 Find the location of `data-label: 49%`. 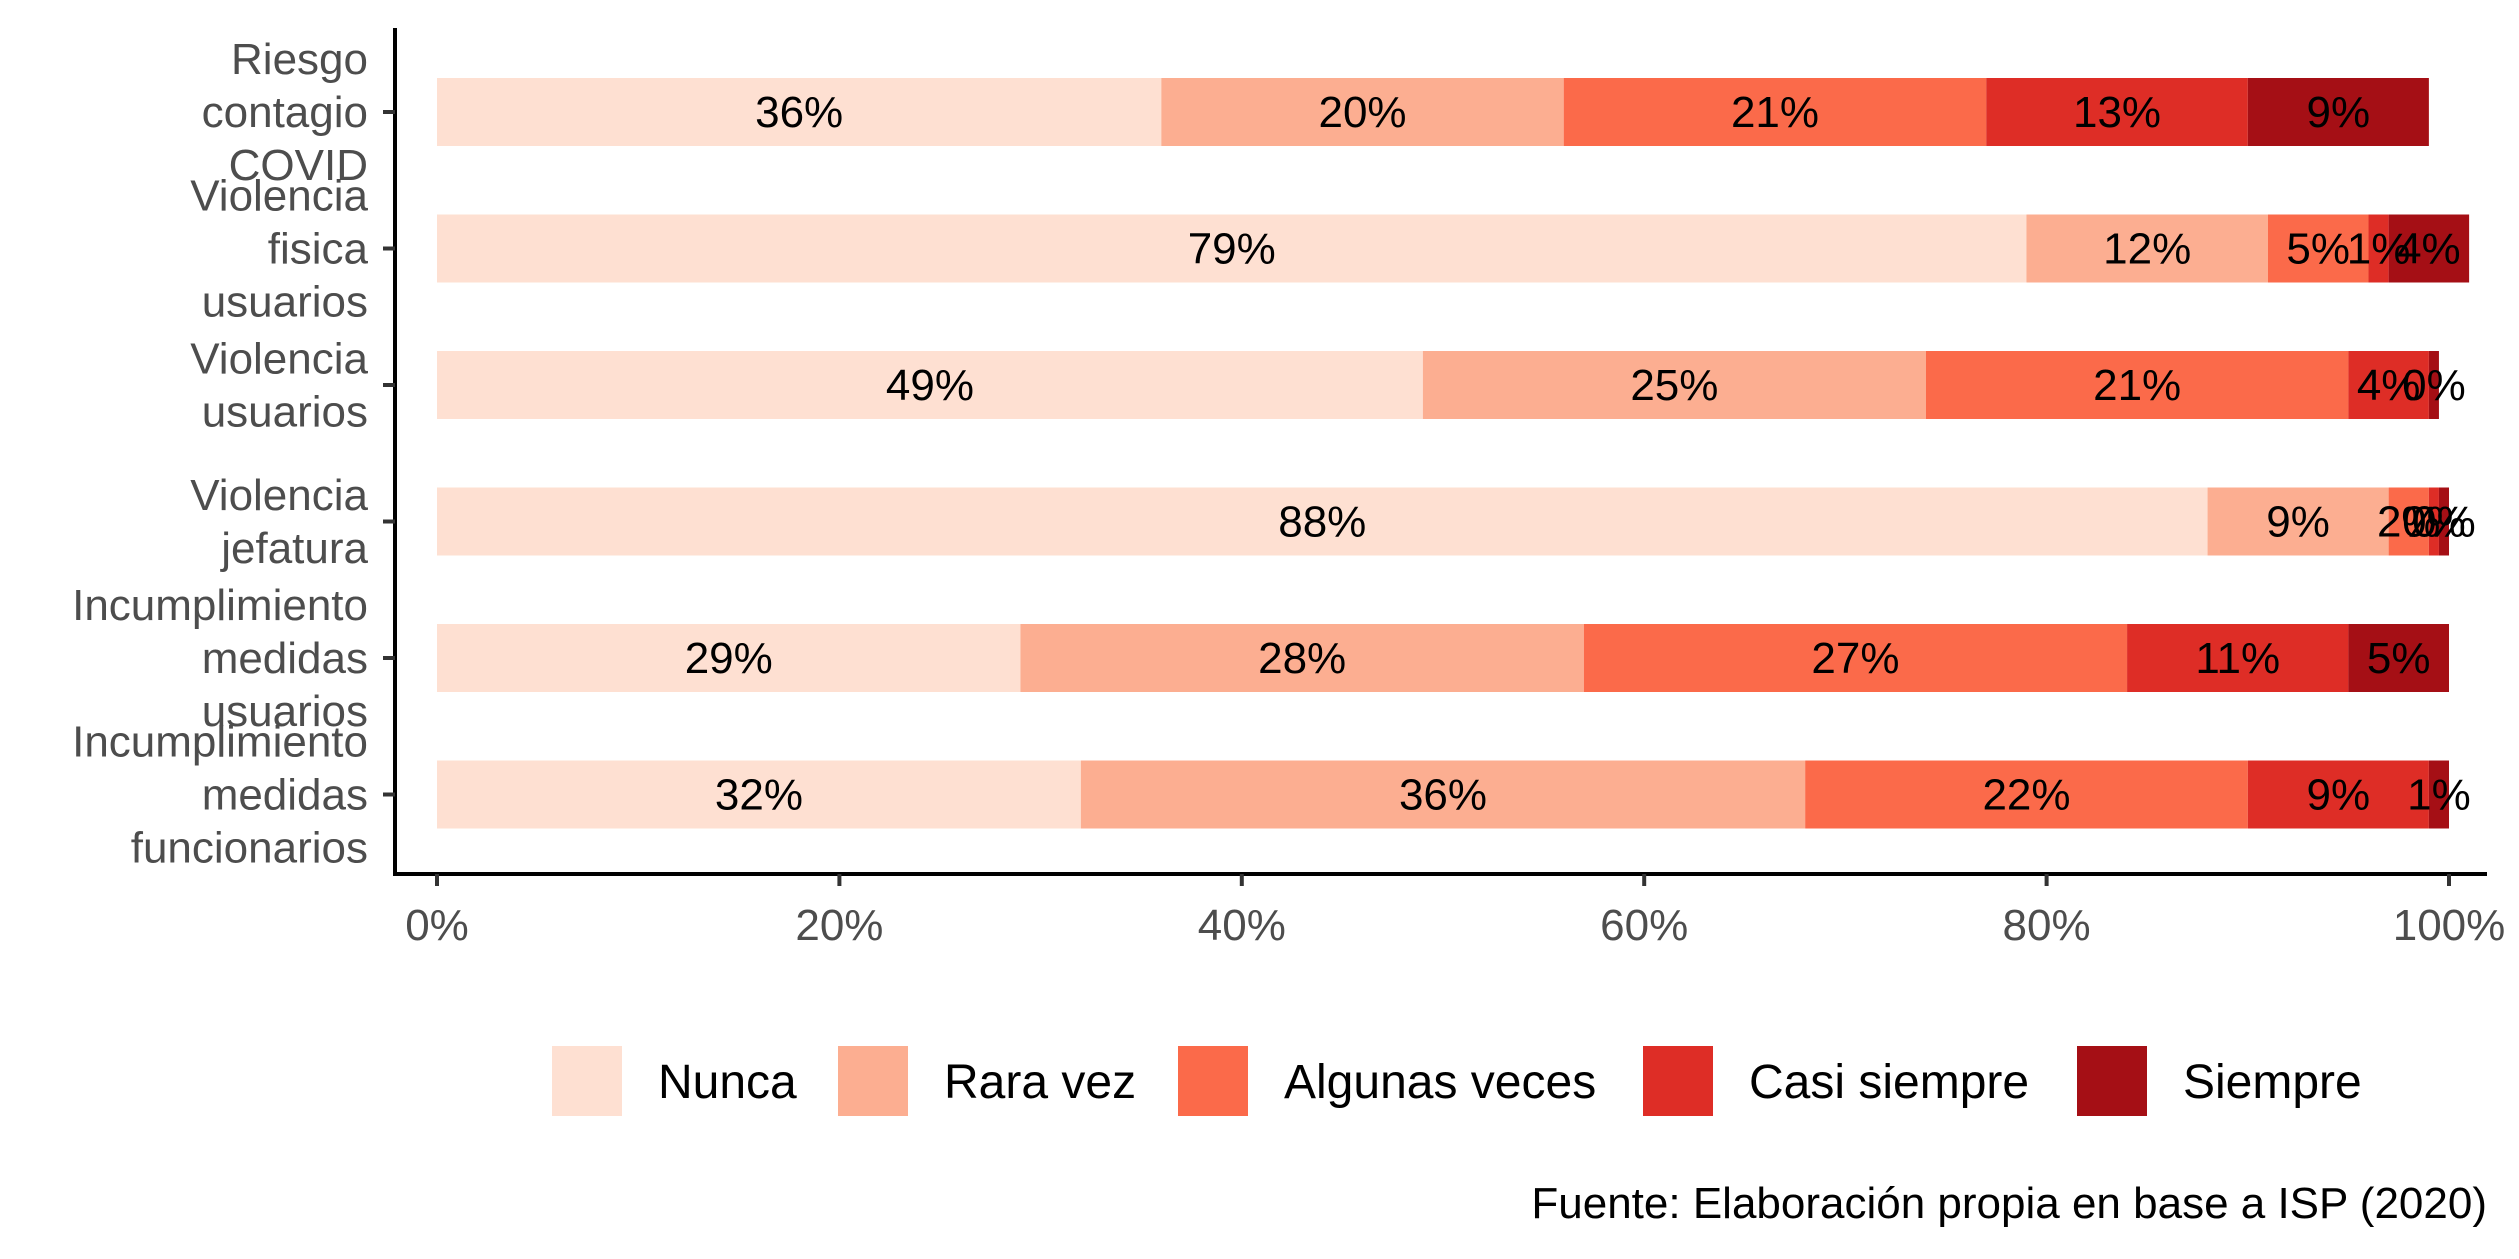

data-label: 49% is located at coordinates (930, 385).